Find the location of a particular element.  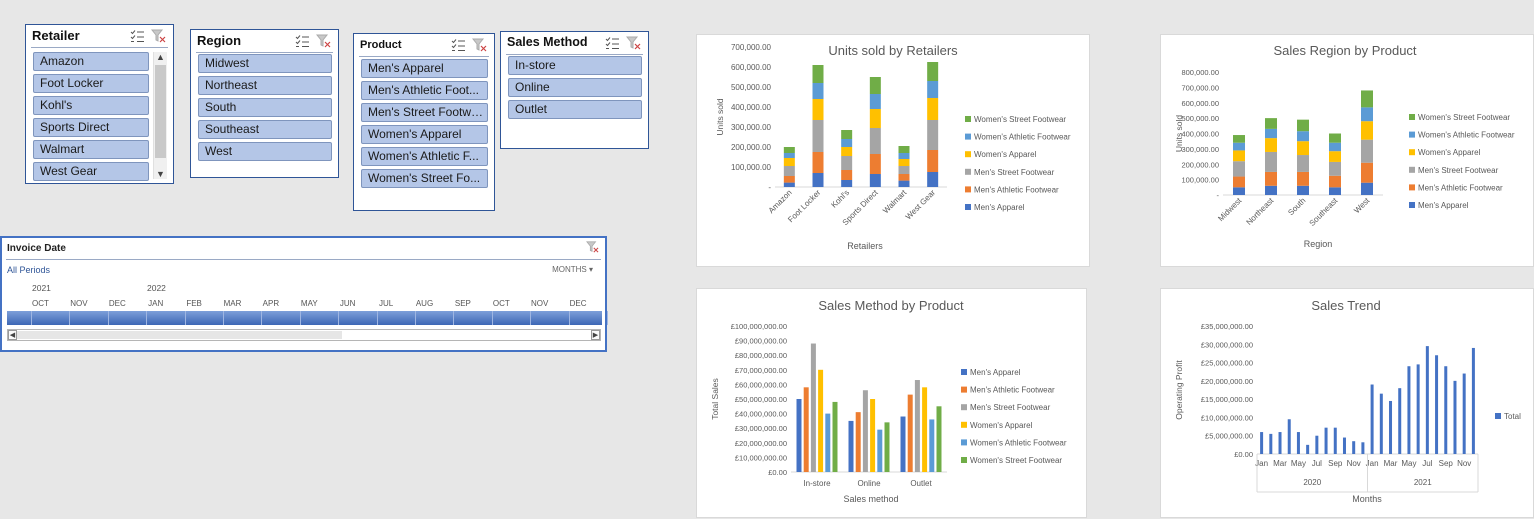

slicer-item: Midwest is located at coordinates (265, 63).